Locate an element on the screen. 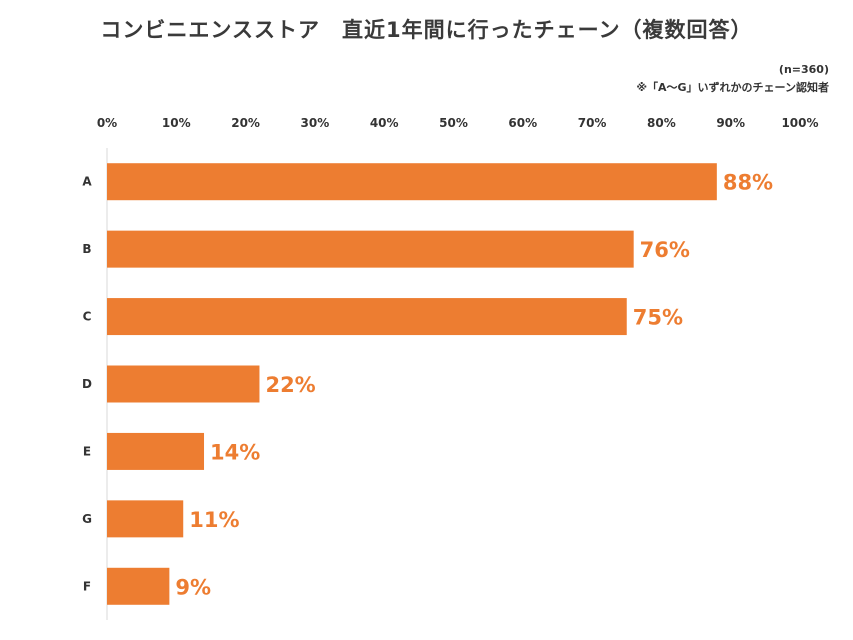 This screenshot has height=640, width=853. category-label: F is located at coordinates (87, 586).